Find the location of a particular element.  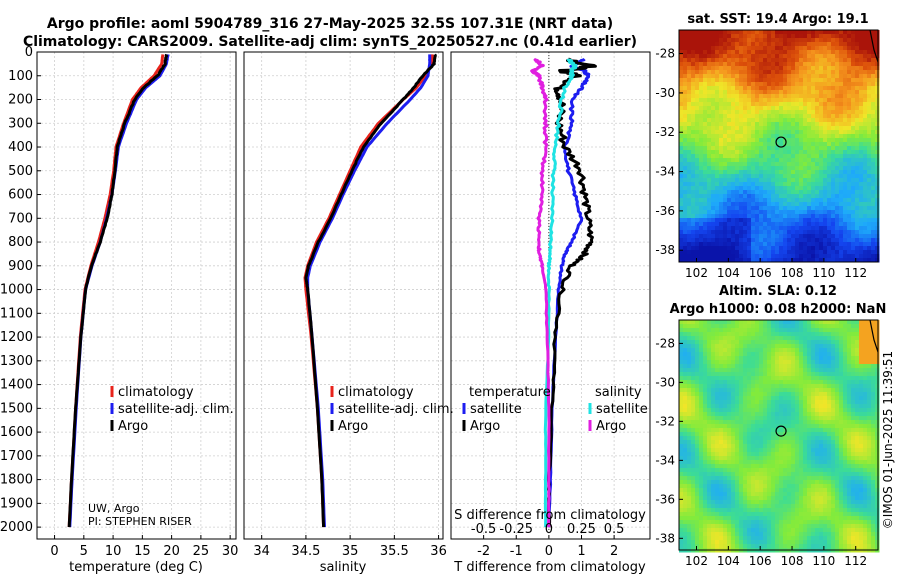

temperature-legend: climatology satellite-adj. clim. Argo is located at coordinates (172, 409).